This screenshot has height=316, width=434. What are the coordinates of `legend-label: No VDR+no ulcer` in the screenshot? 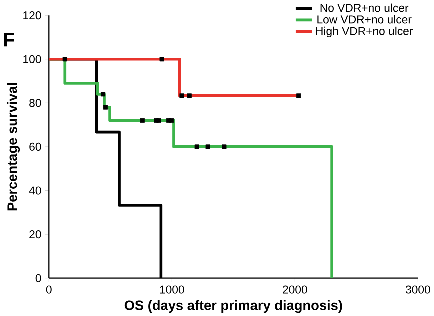 It's located at (364, 8).